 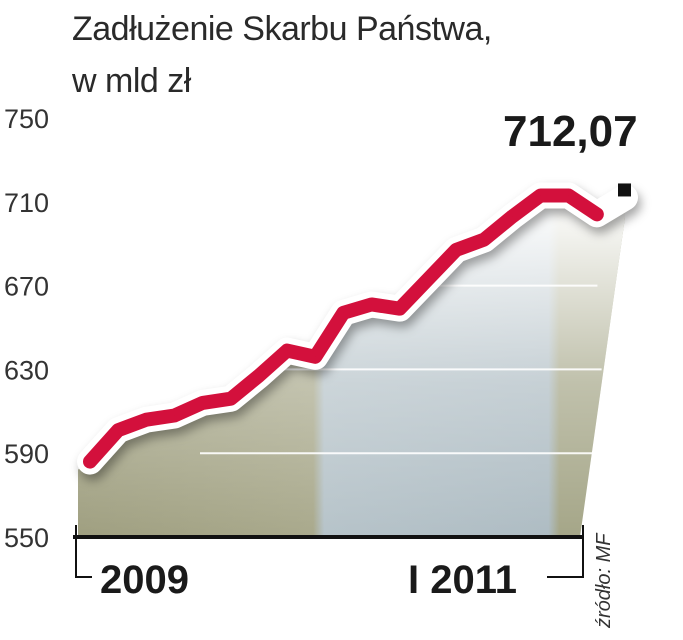 I want to click on x-tick-label: 2009, so click(x=144, y=580).